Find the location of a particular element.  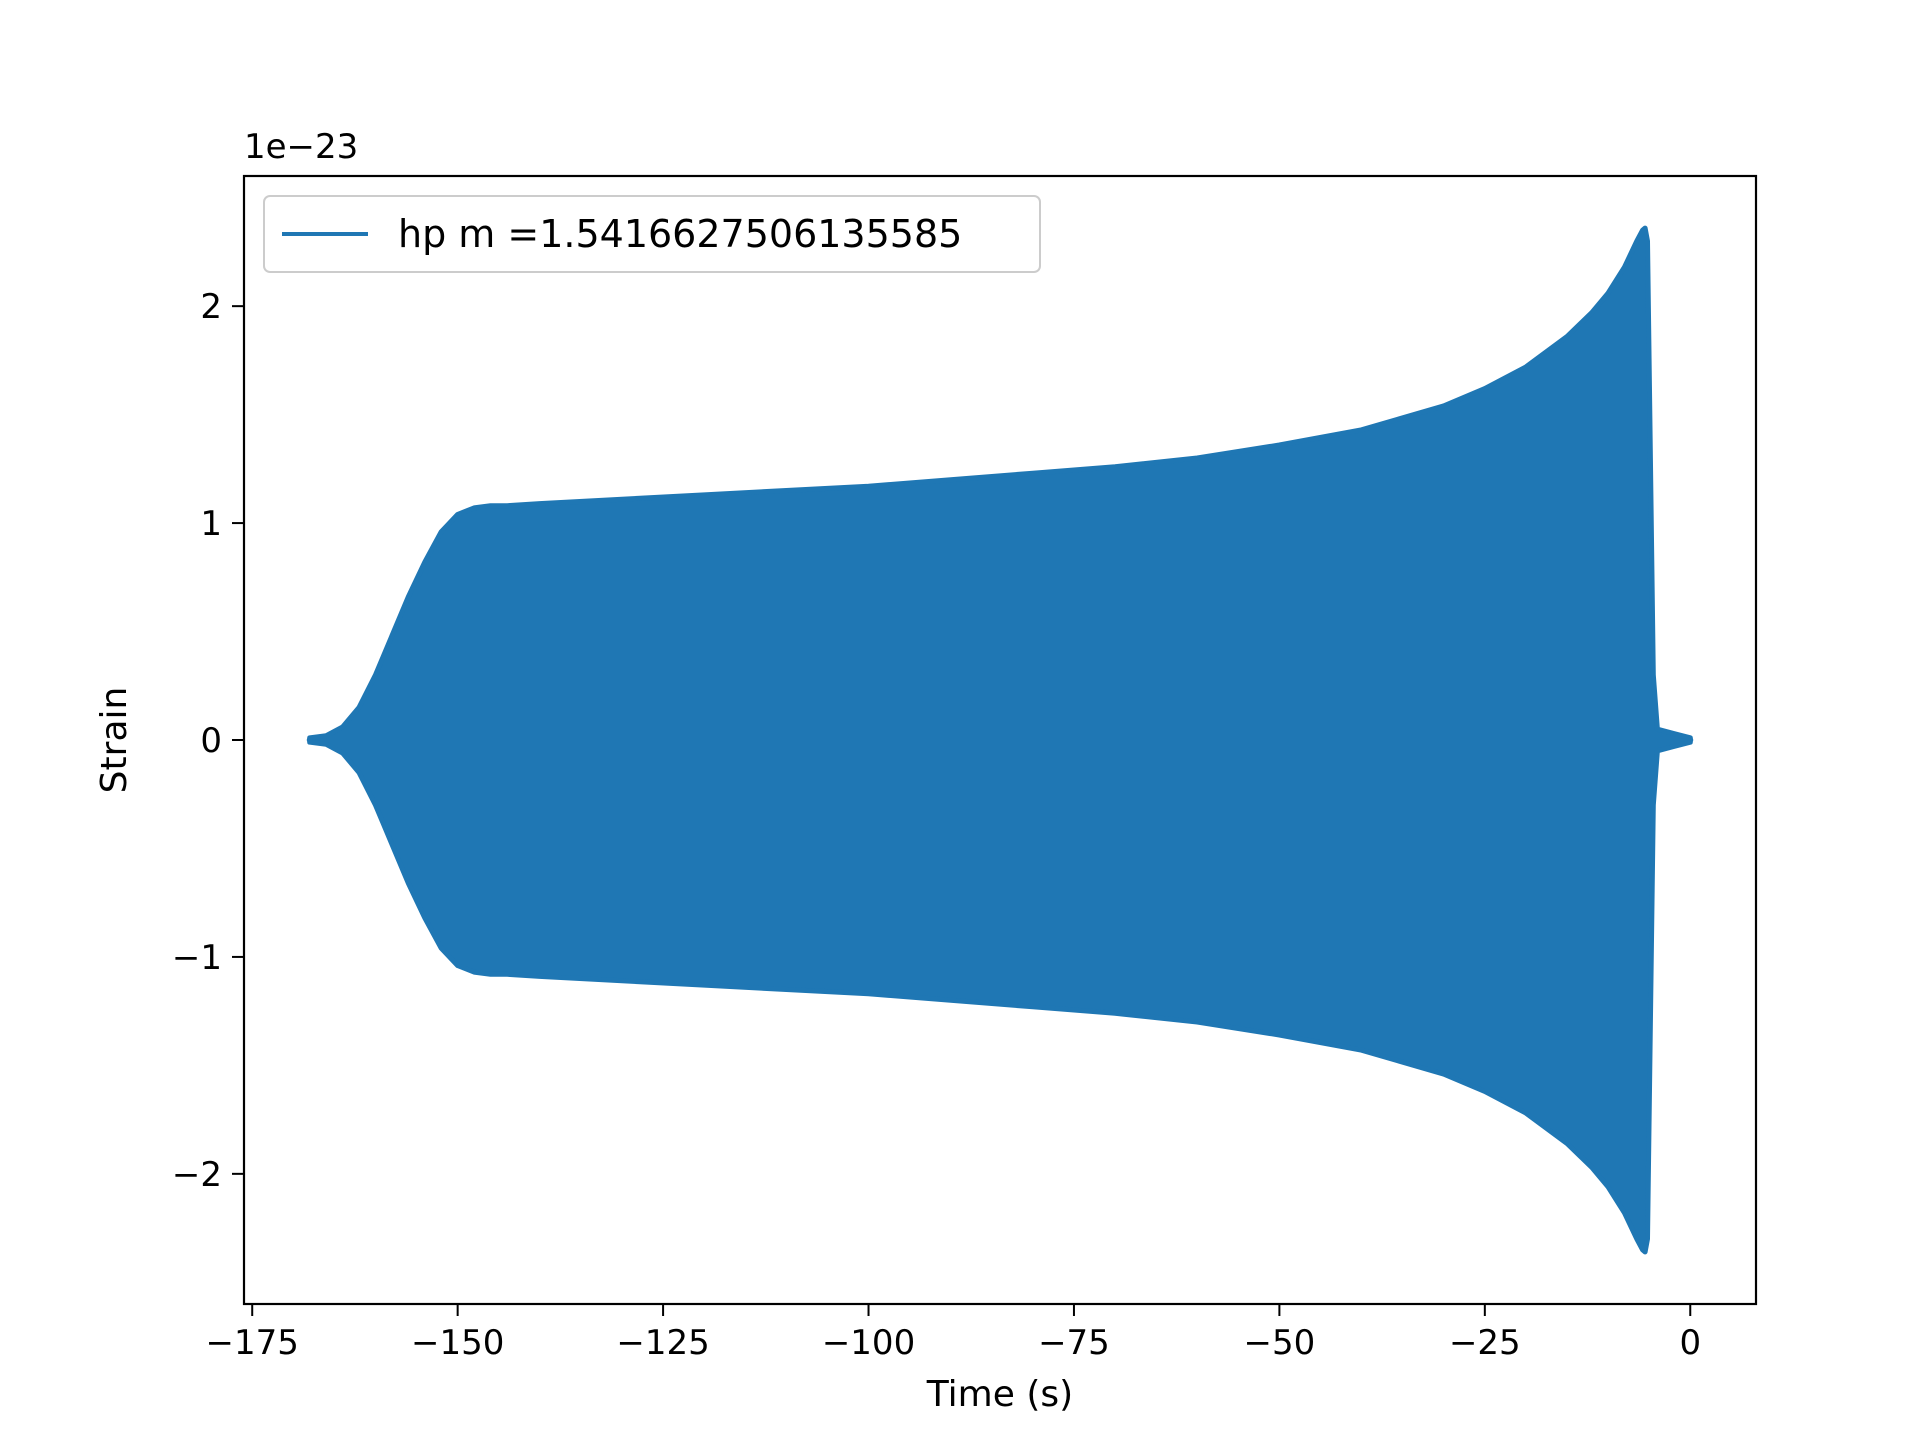

y-axis-label: Strain is located at coordinates (114, 740).